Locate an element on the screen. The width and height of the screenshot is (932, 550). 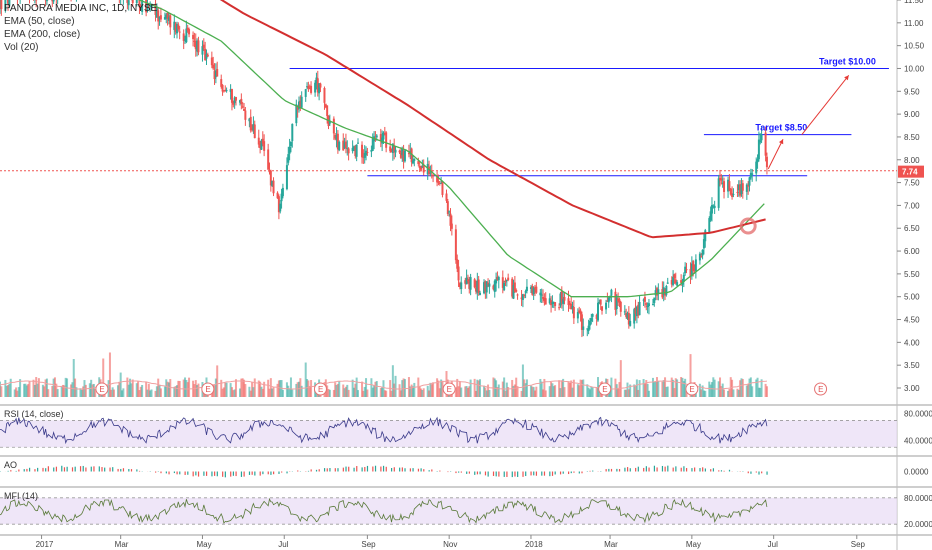
volume-legend: Vol (20) is located at coordinates (21, 47).